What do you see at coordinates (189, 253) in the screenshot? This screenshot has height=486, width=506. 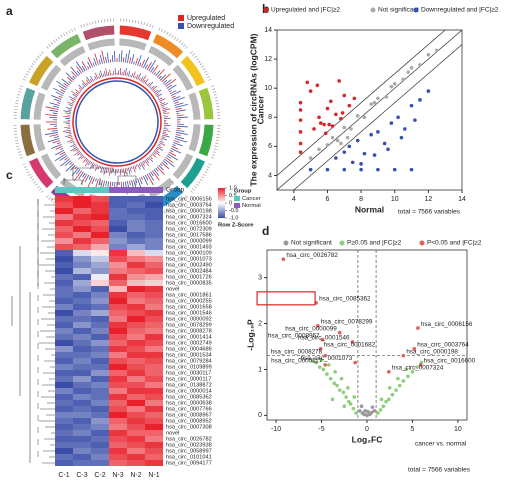 I see `row-label: hsa_circ_0000109` at bounding box center [189, 253].